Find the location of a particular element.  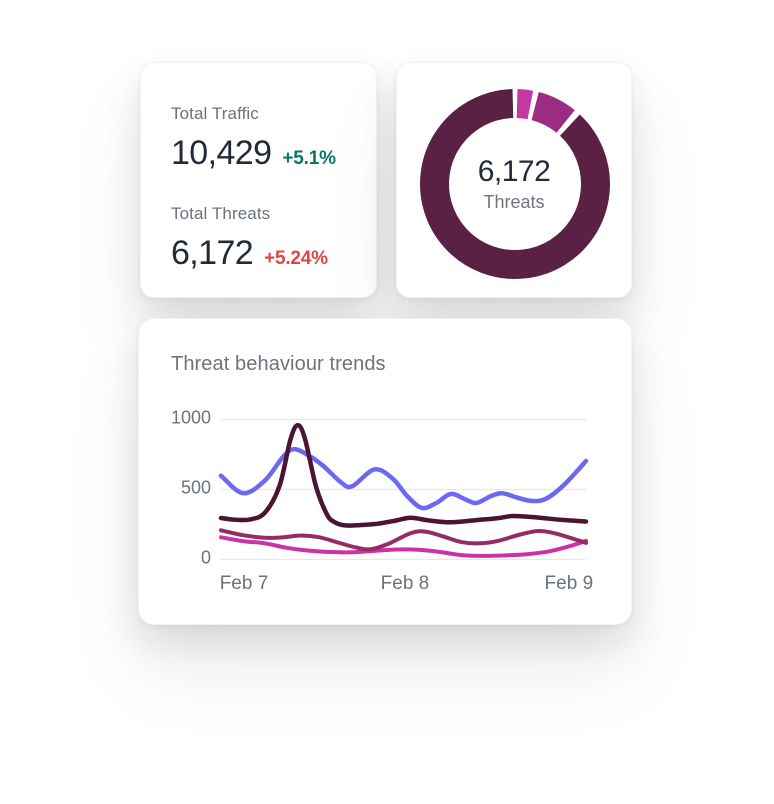

total-traffic-value: 10,429 is located at coordinates (221, 153).